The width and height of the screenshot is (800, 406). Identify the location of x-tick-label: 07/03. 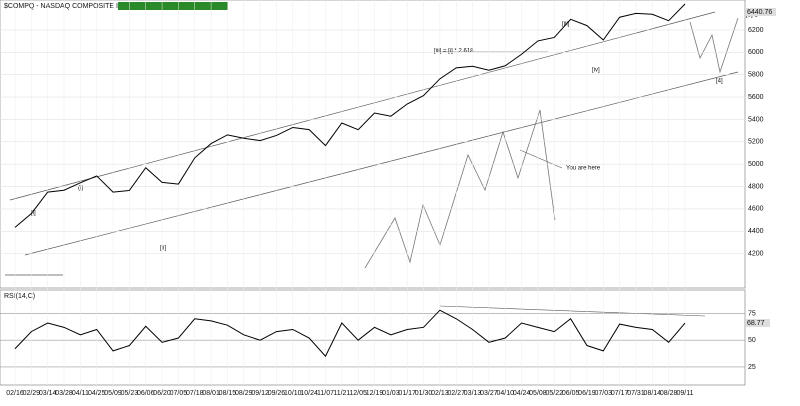
(604, 393).